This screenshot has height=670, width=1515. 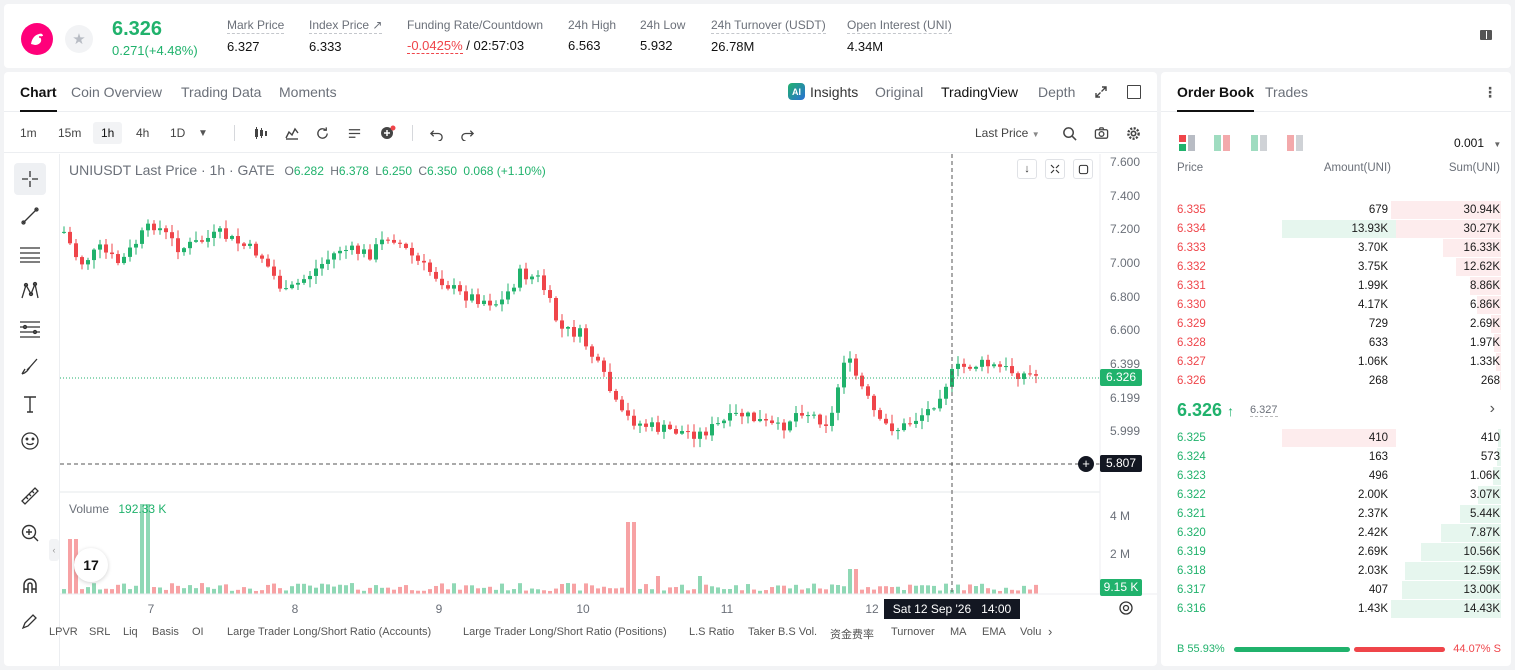 I want to click on tab-coin-overview: Coin Overview, so click(x=117, y=92).